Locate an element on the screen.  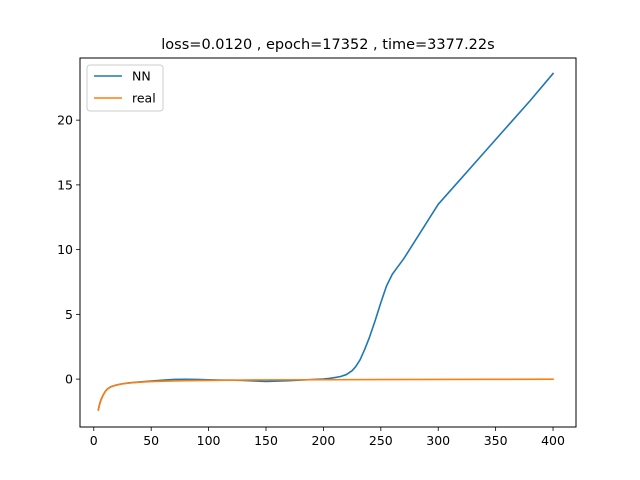
x-axis: 0 50 100 150 200 250 300 350 400 is located at coordinates (327, 437).